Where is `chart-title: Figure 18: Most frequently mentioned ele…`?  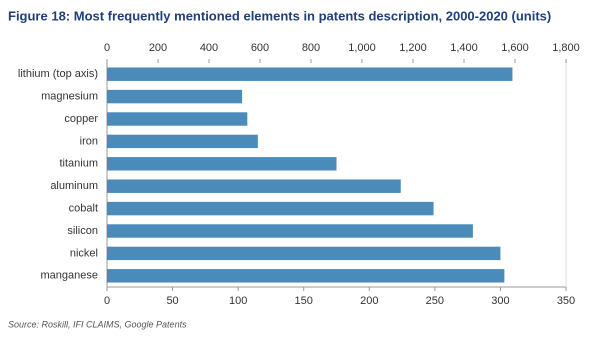 chart-title: Figure 18: Most frequently mentioned ele… is located at coordinates (279, 15).